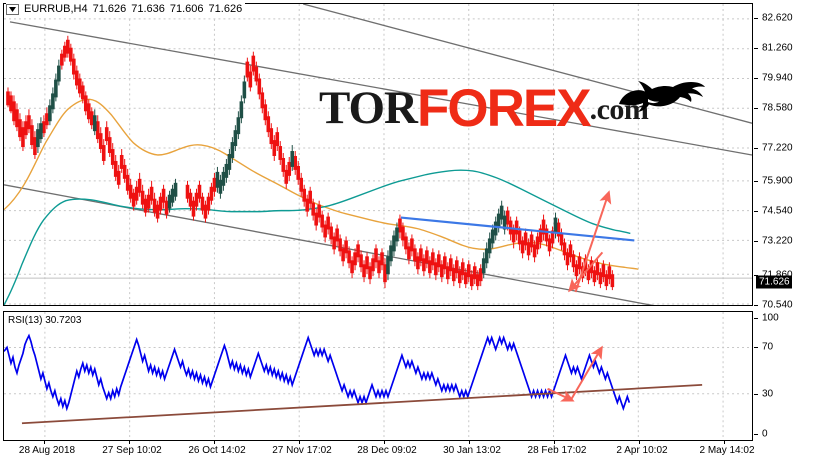 This screenshot has width=813, height=460. Describe the element at coordinates (768, 394) in the screenshot. I see `rsi-axis-label: 30` at that location.